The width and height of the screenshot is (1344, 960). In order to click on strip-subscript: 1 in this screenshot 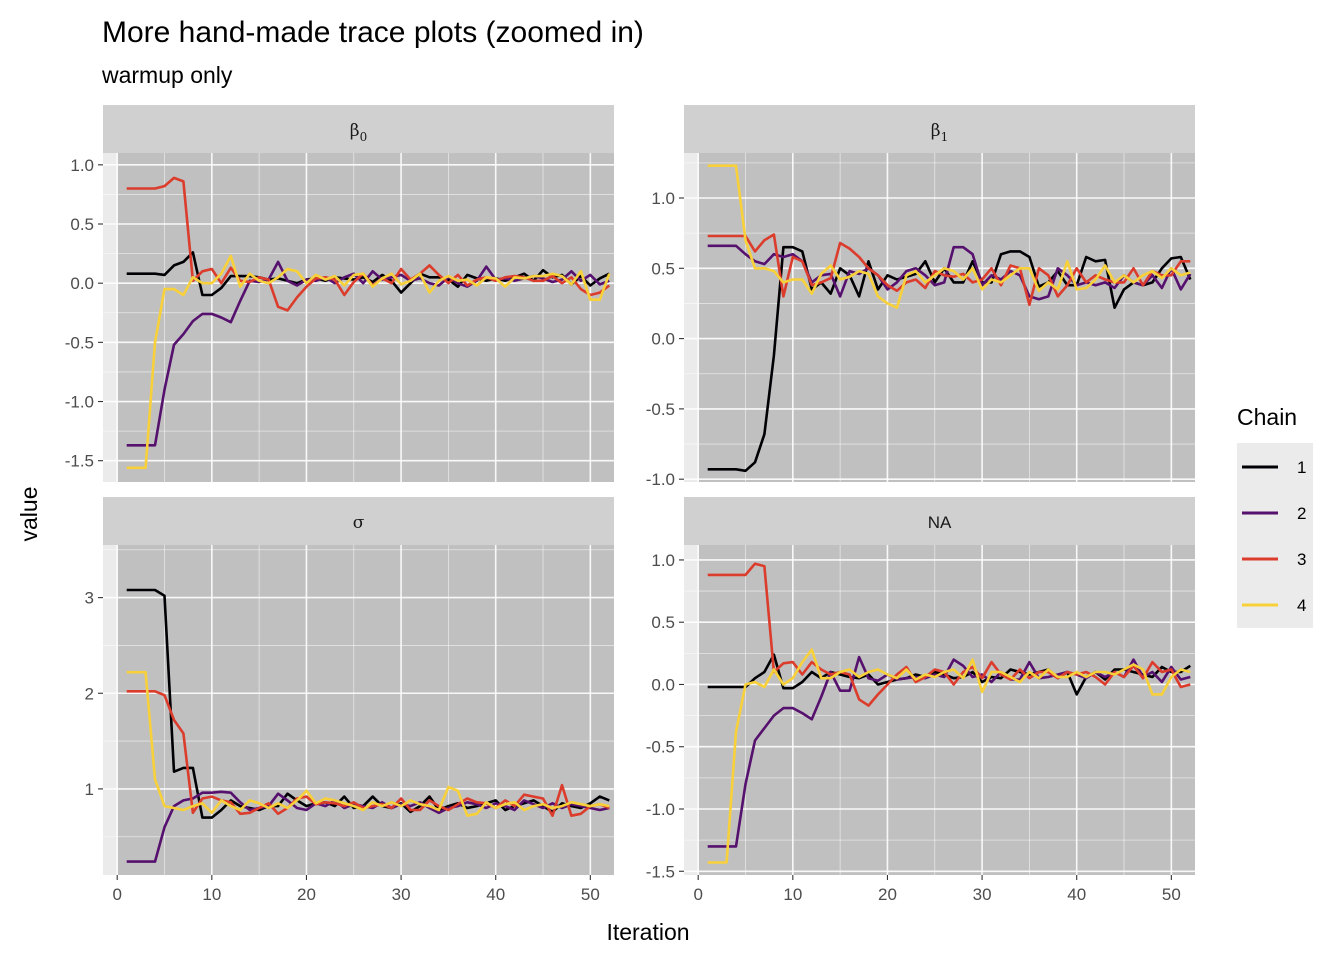, I will do `click(945, 137)`.